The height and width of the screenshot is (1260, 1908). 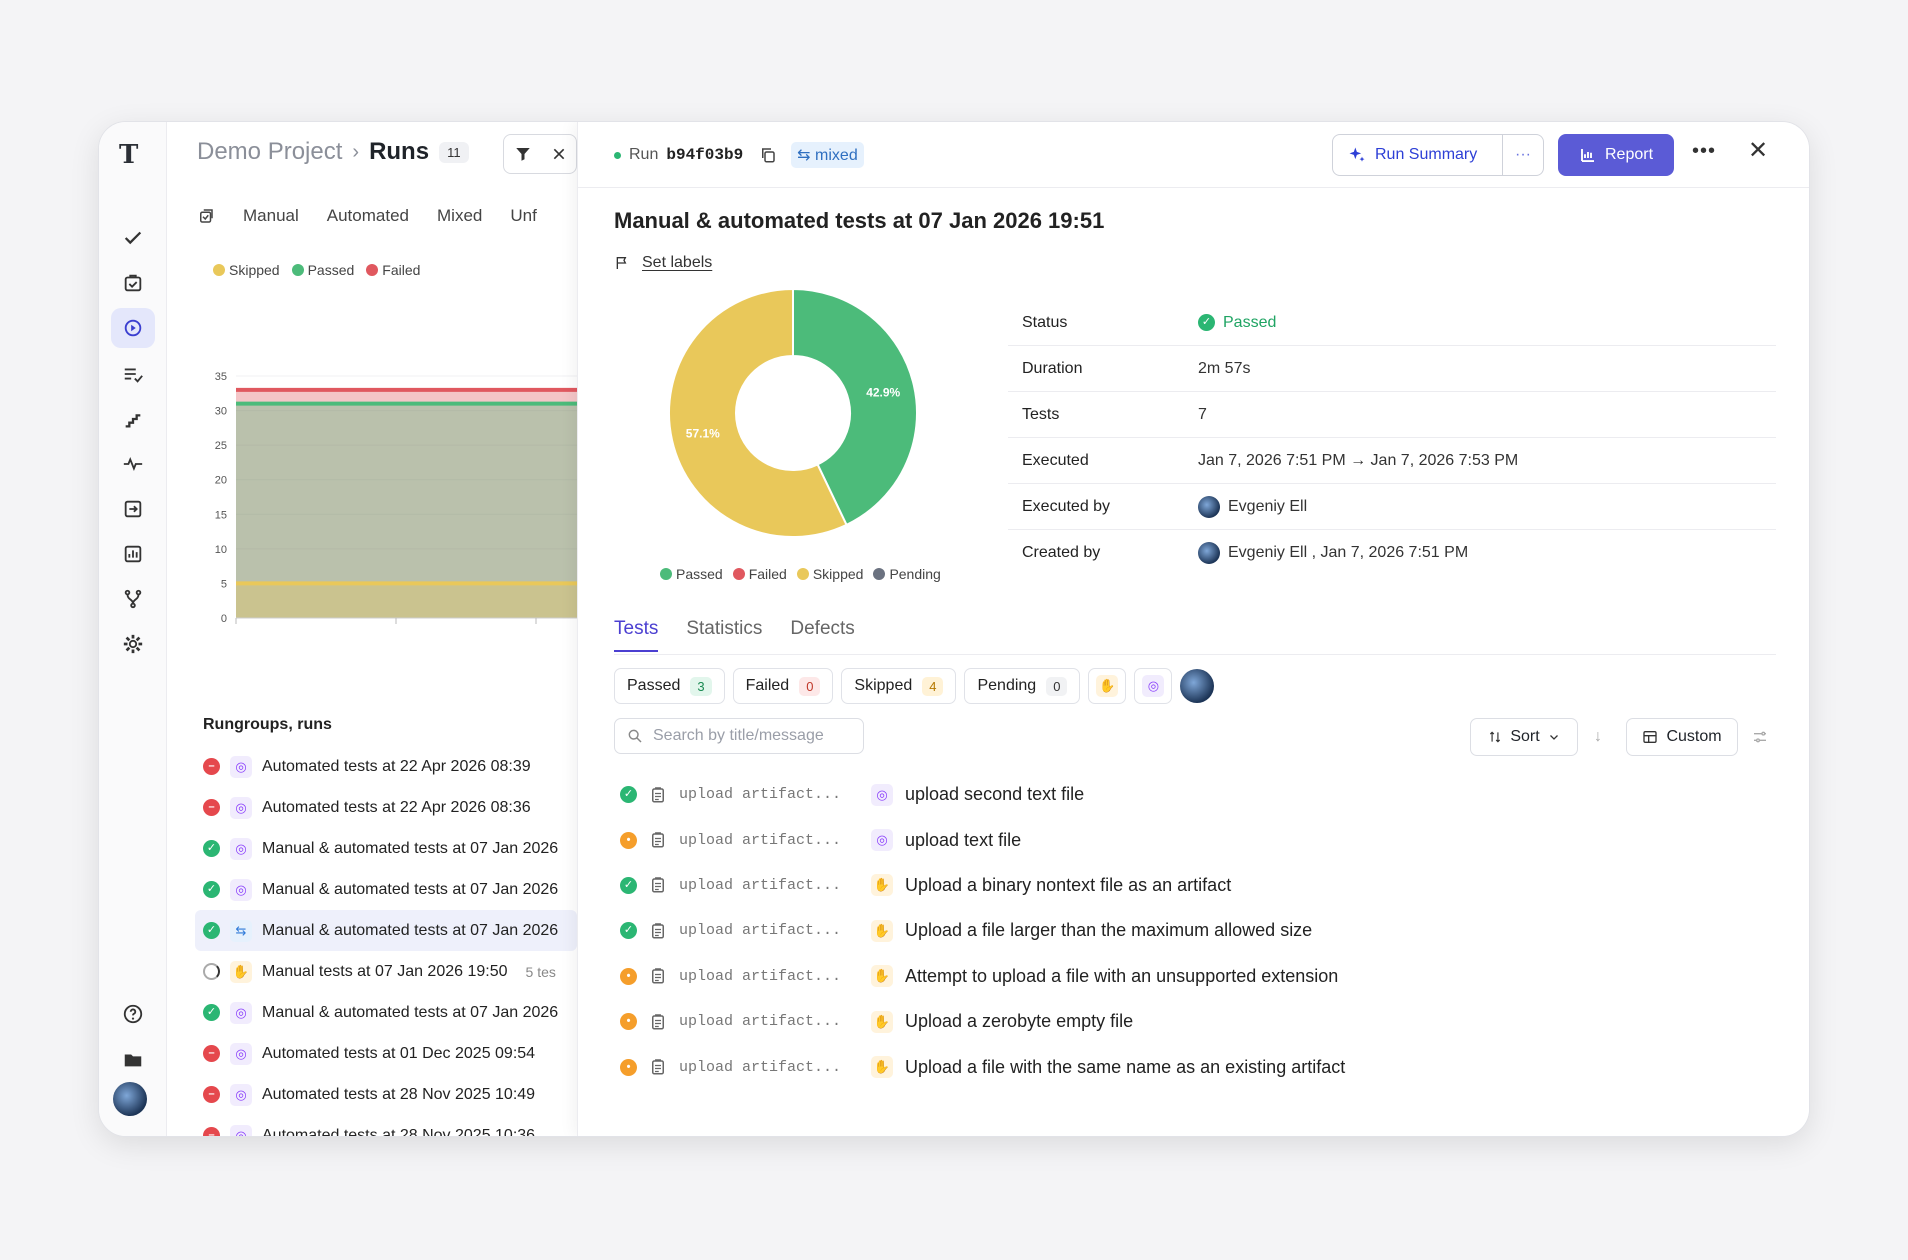 What do you see at coordinates (1202, 414) in the screenshot?
I see `property-value-text: 7` at bounding box center [1202, 414].